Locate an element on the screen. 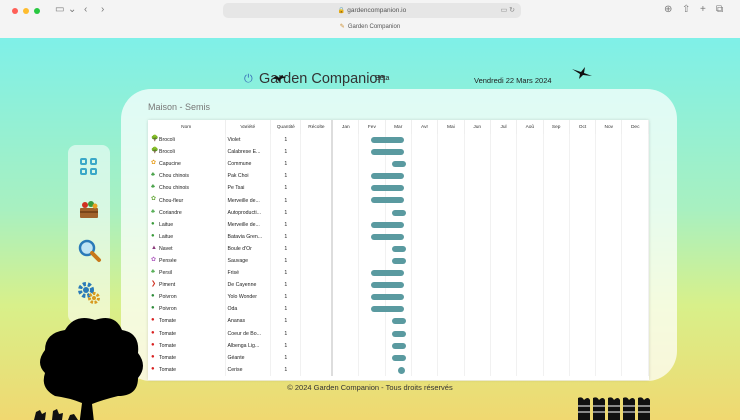  nav-search-button is located at coordinates (89, 251).